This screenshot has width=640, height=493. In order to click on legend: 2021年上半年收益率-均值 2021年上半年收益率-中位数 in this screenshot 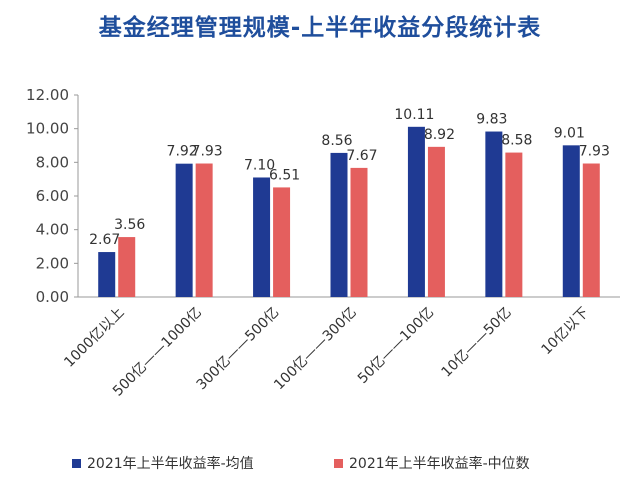, I will do `click(320, 465)`.